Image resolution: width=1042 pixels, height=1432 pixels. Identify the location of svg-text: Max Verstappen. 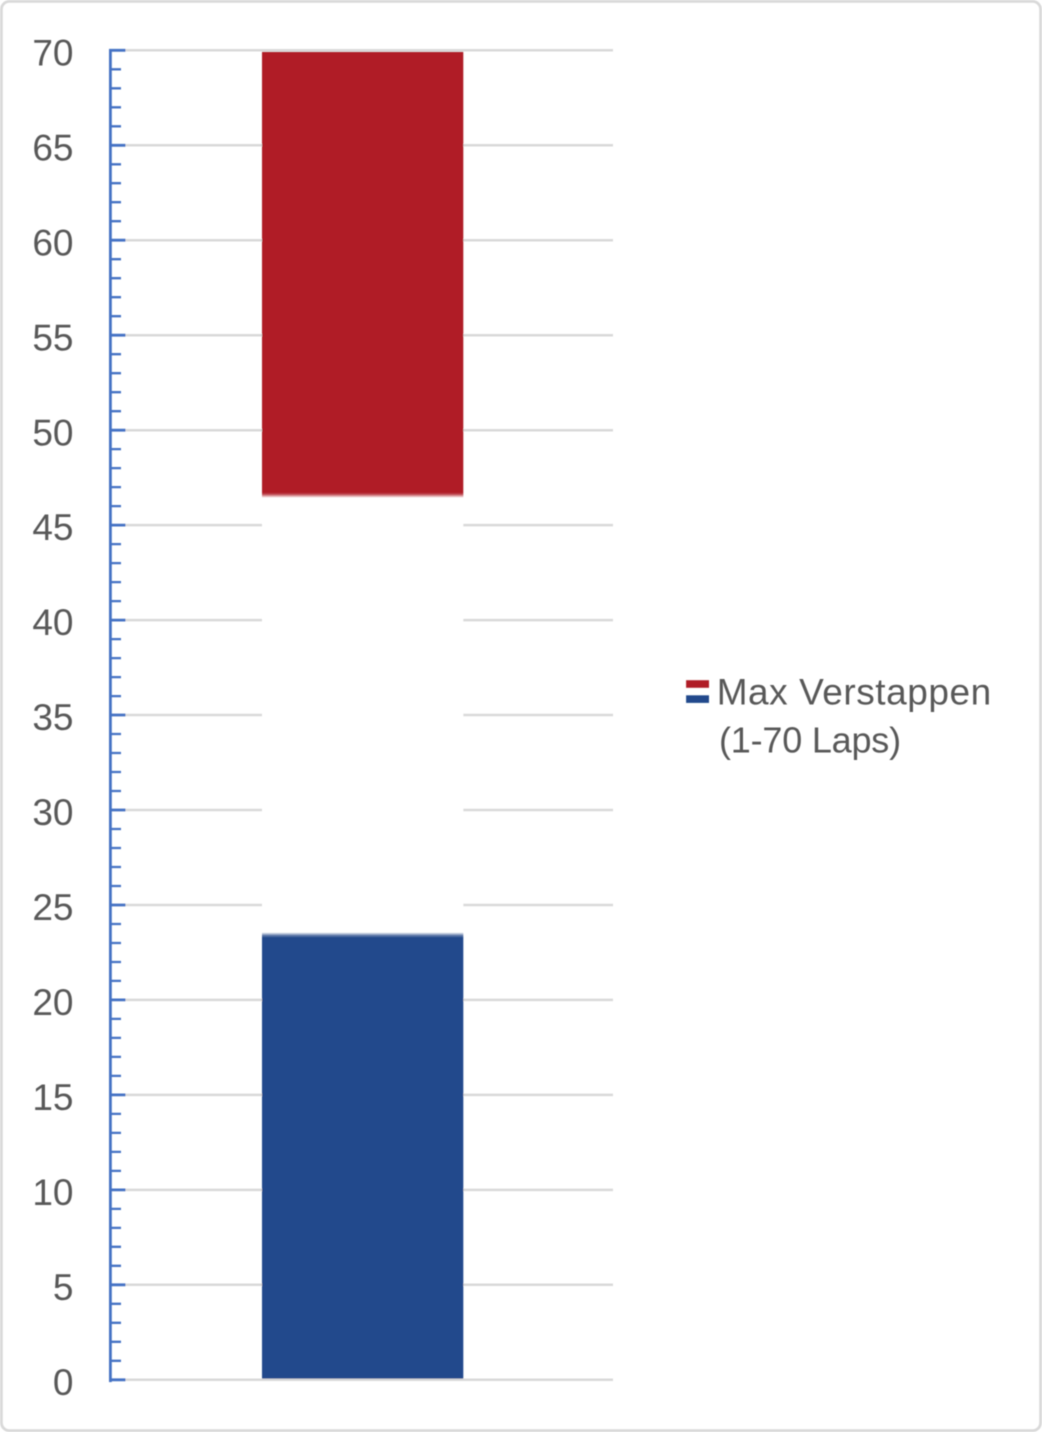
(854, 692).